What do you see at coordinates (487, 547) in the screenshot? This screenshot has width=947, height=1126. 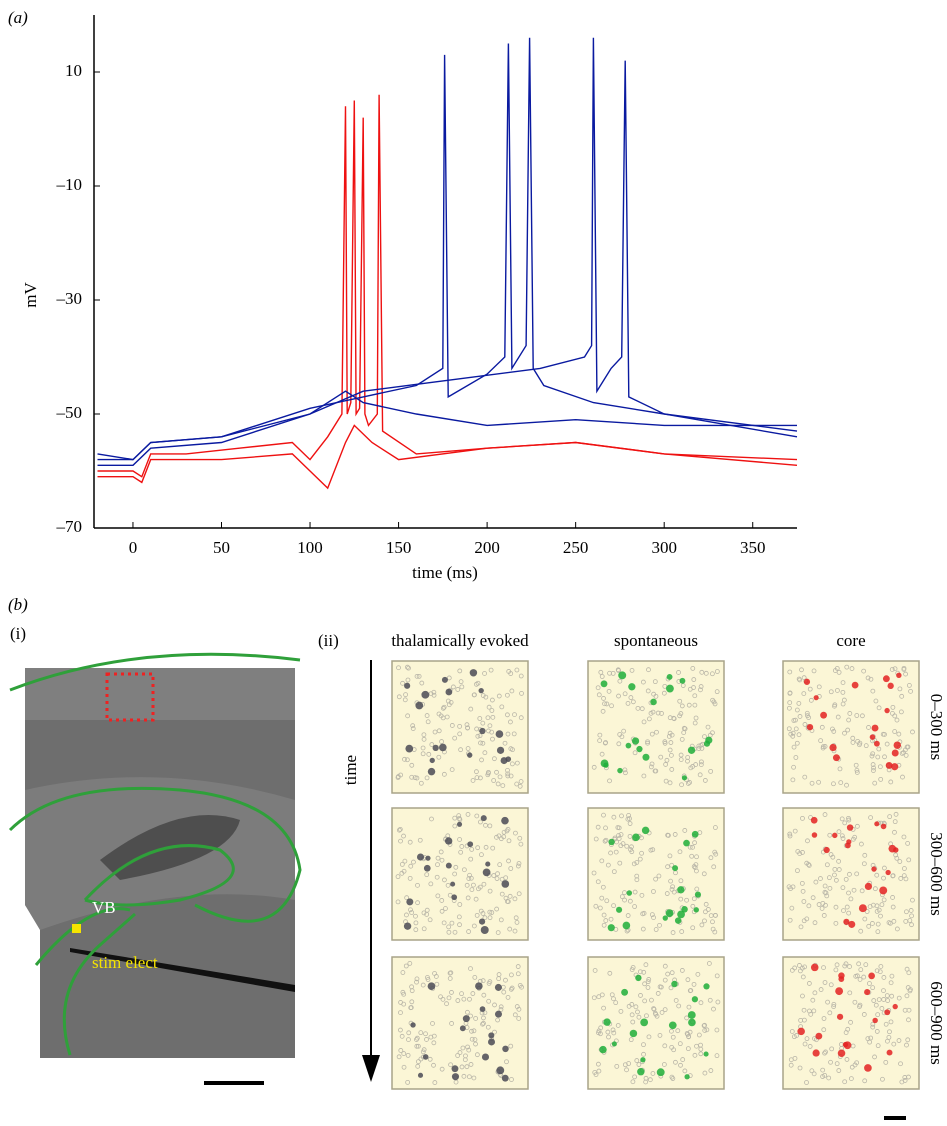 I see `x-tick-label: 200` at bounding box center [487, 547].